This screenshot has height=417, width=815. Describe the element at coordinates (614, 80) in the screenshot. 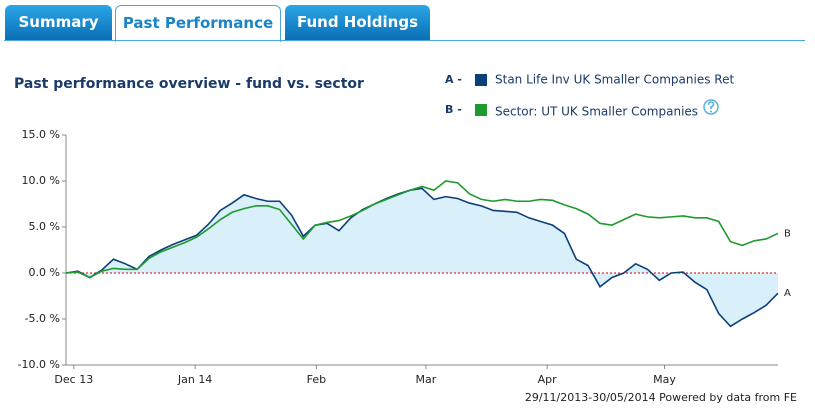

I see `legend-label: Stan Life Inv UK Smaller Companies Ret` at that location.